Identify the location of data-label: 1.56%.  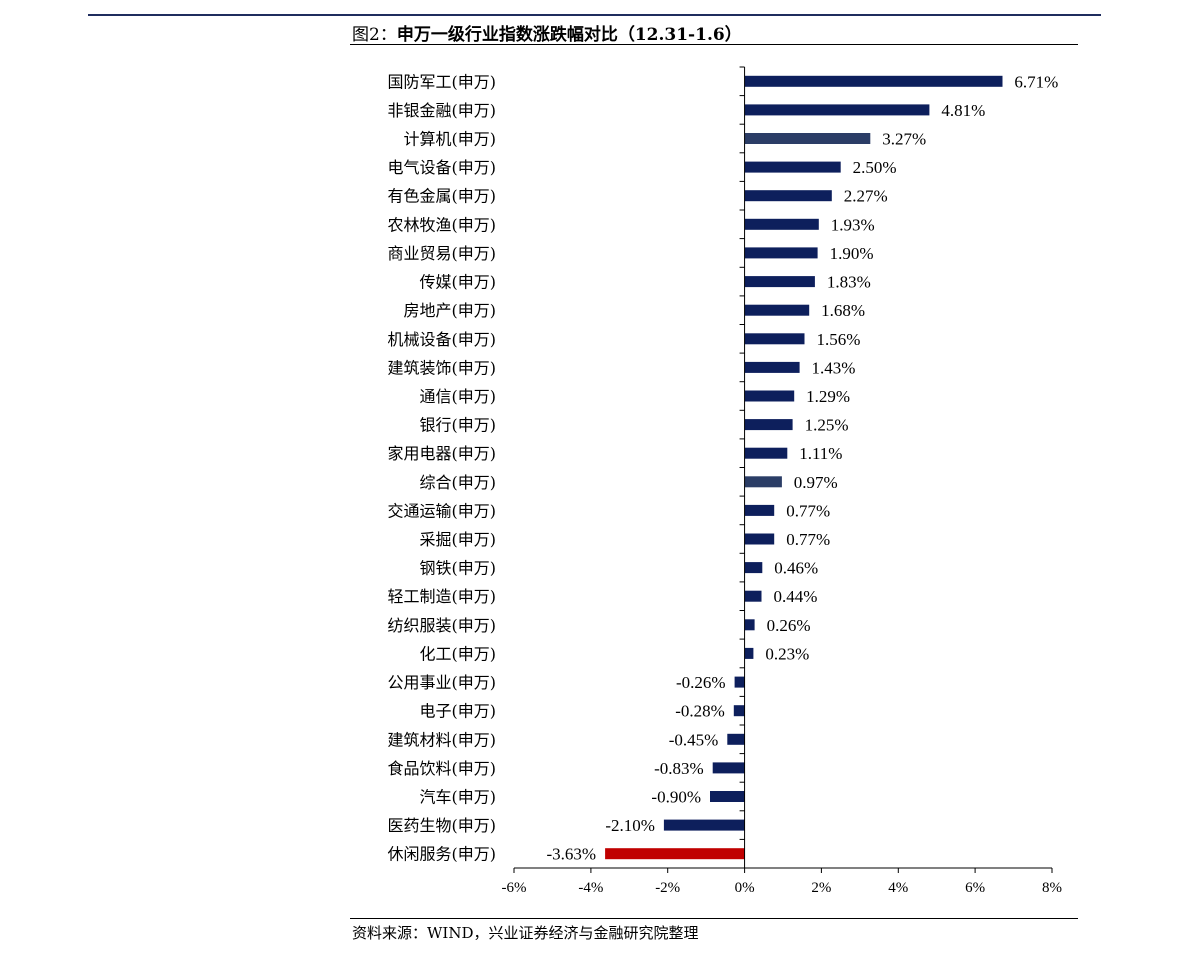
(839, 339).